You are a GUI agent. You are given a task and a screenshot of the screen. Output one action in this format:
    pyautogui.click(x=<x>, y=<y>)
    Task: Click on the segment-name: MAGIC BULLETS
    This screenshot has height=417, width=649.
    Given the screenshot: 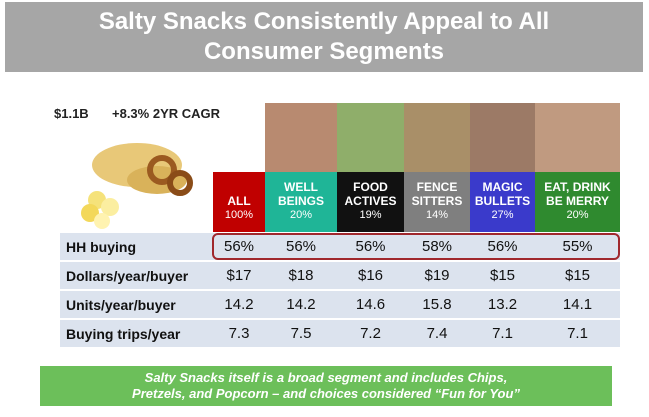 What is the action you would take?
    pyautogui.click(x=502, y=194)
    